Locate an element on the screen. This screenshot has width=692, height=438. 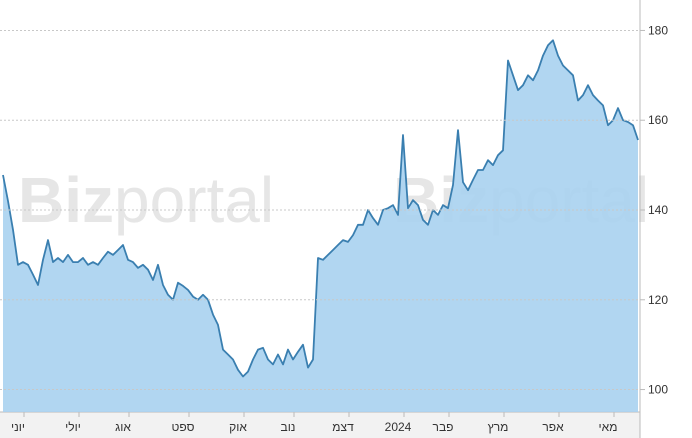
y-tick-label: 180 is located at coordinates (658, 30).